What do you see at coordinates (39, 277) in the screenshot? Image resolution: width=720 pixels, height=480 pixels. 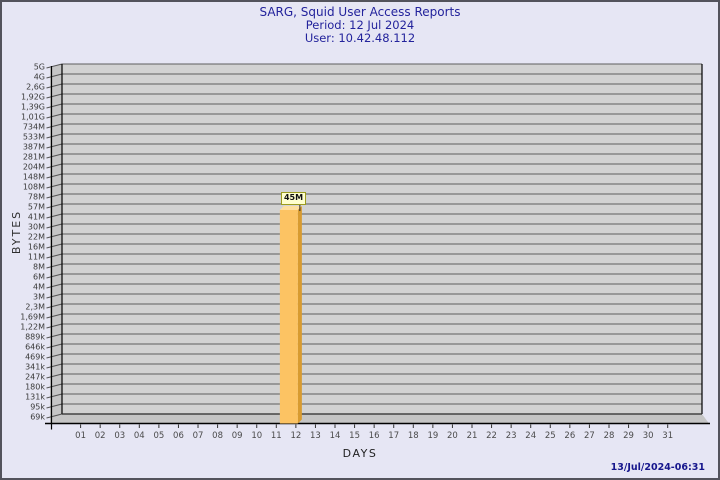 I see `y-tick-label: 6M` at bounding box center [39, 277].